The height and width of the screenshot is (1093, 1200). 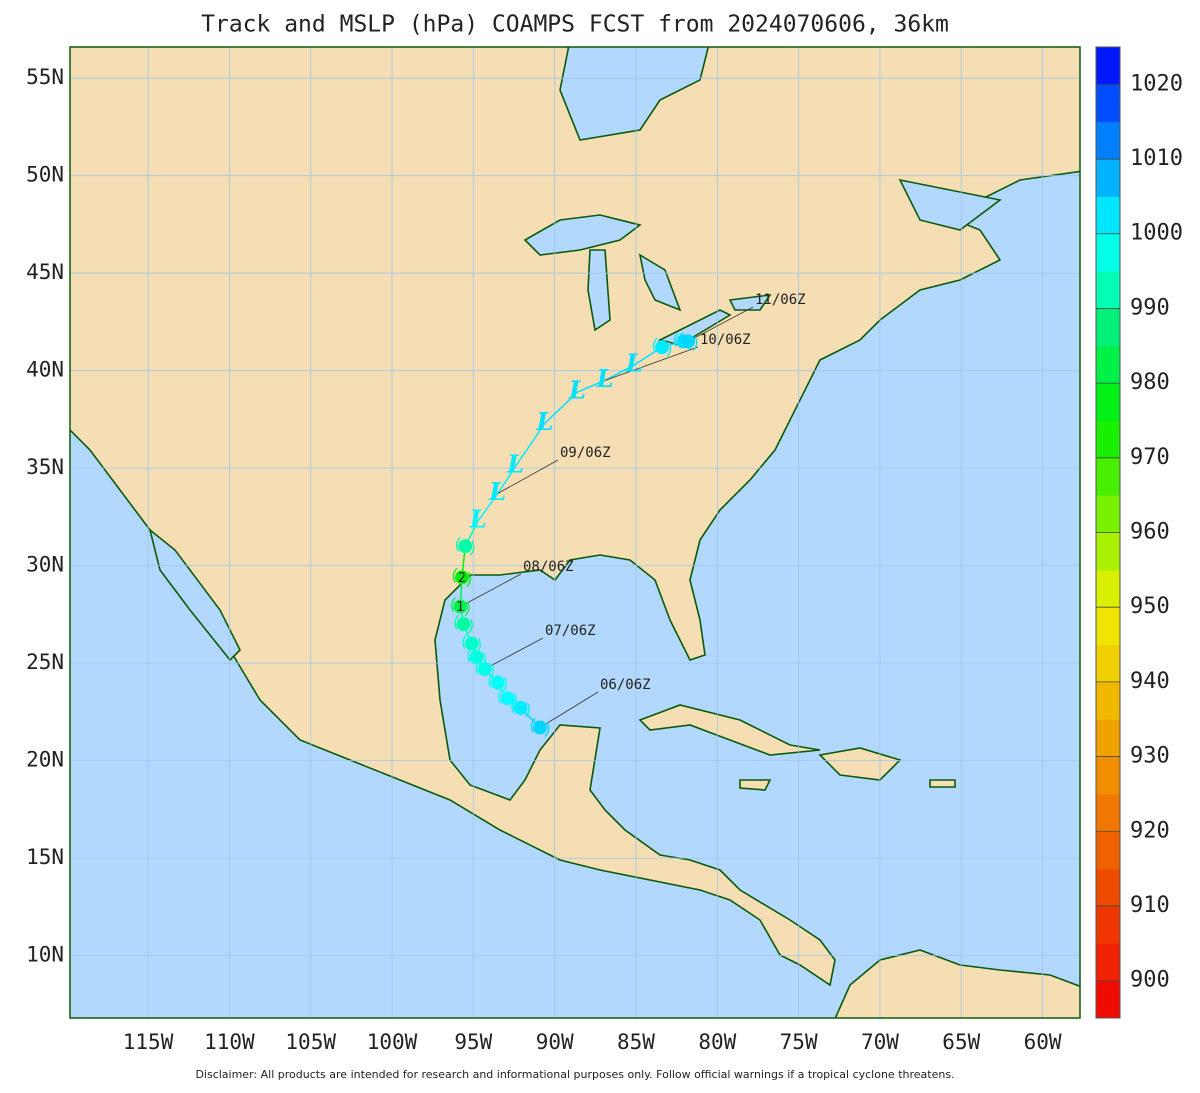 What do you see at coordinates (555, 1042) in the screenshot?
I see `lon-tick-label: 90W` at bounding box center [555, 1042].